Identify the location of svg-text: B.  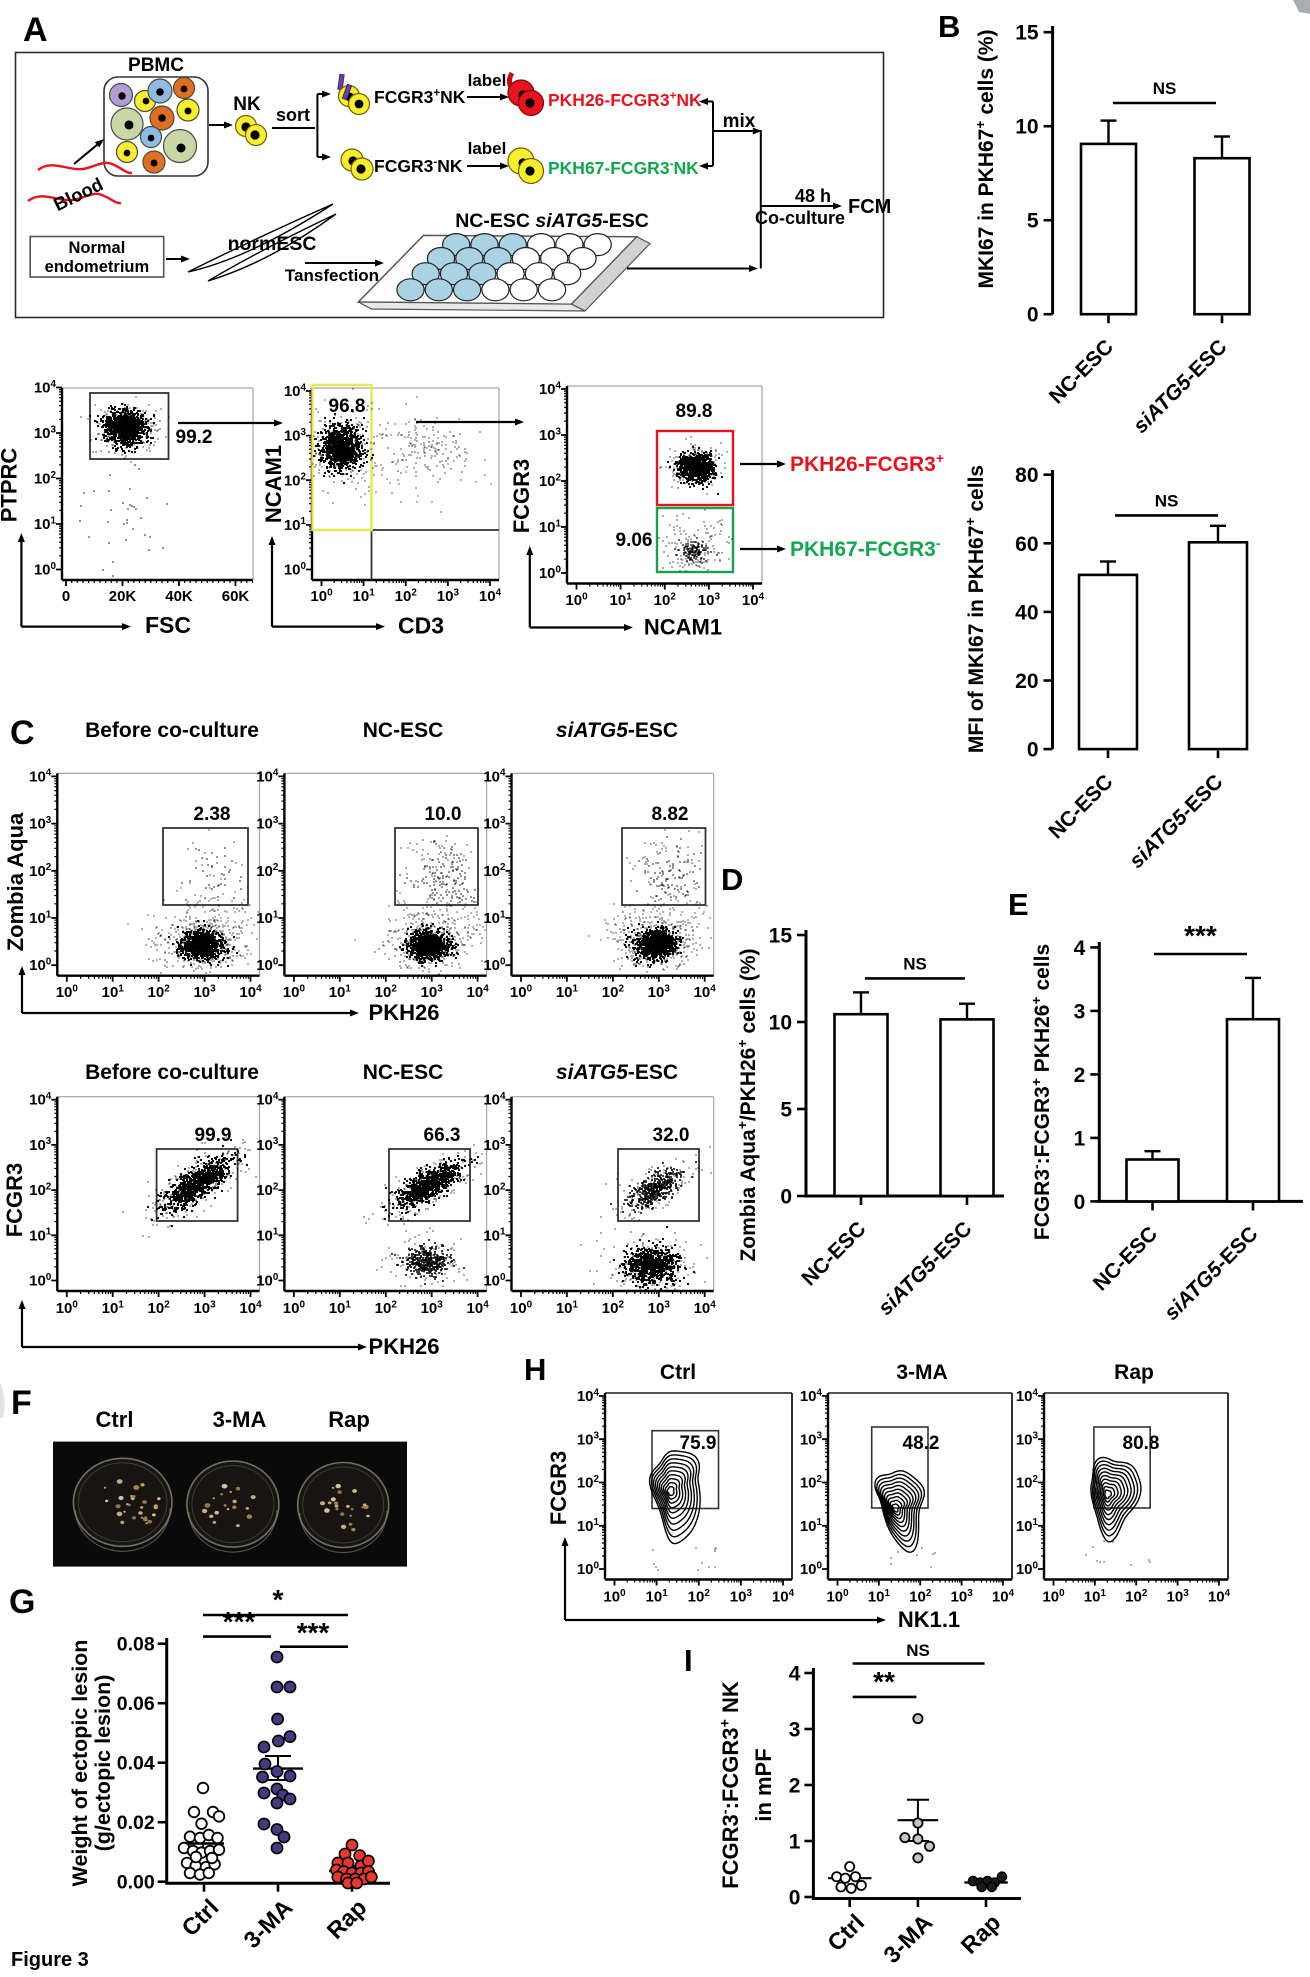
(949, 26).